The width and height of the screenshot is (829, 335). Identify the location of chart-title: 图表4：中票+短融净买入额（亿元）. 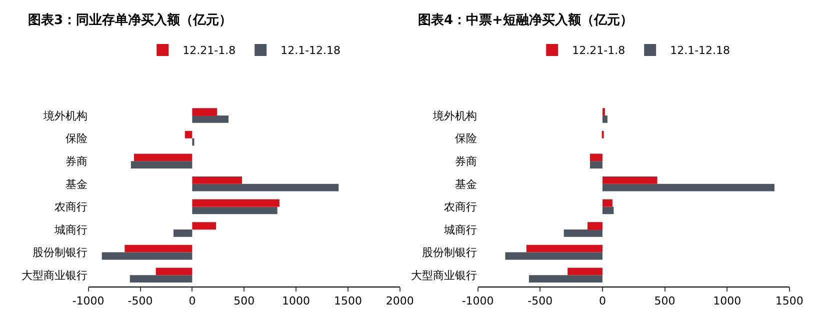
(525, 20).